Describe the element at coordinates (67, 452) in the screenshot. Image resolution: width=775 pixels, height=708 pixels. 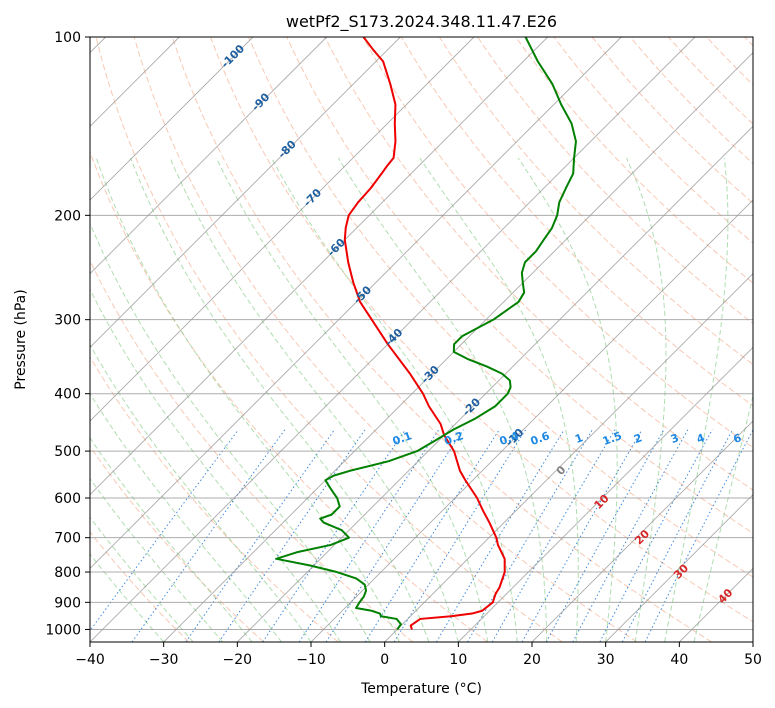
I see `y-tick-label: 500` at that location.